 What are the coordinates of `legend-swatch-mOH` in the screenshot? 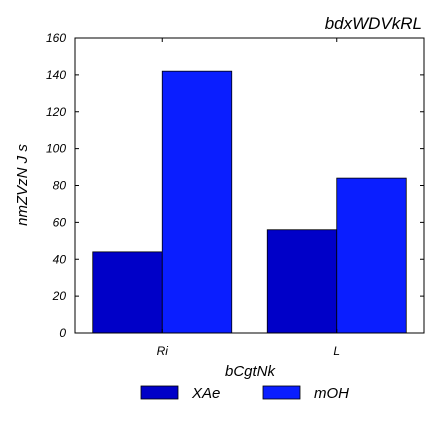 It's located at (281, 392).